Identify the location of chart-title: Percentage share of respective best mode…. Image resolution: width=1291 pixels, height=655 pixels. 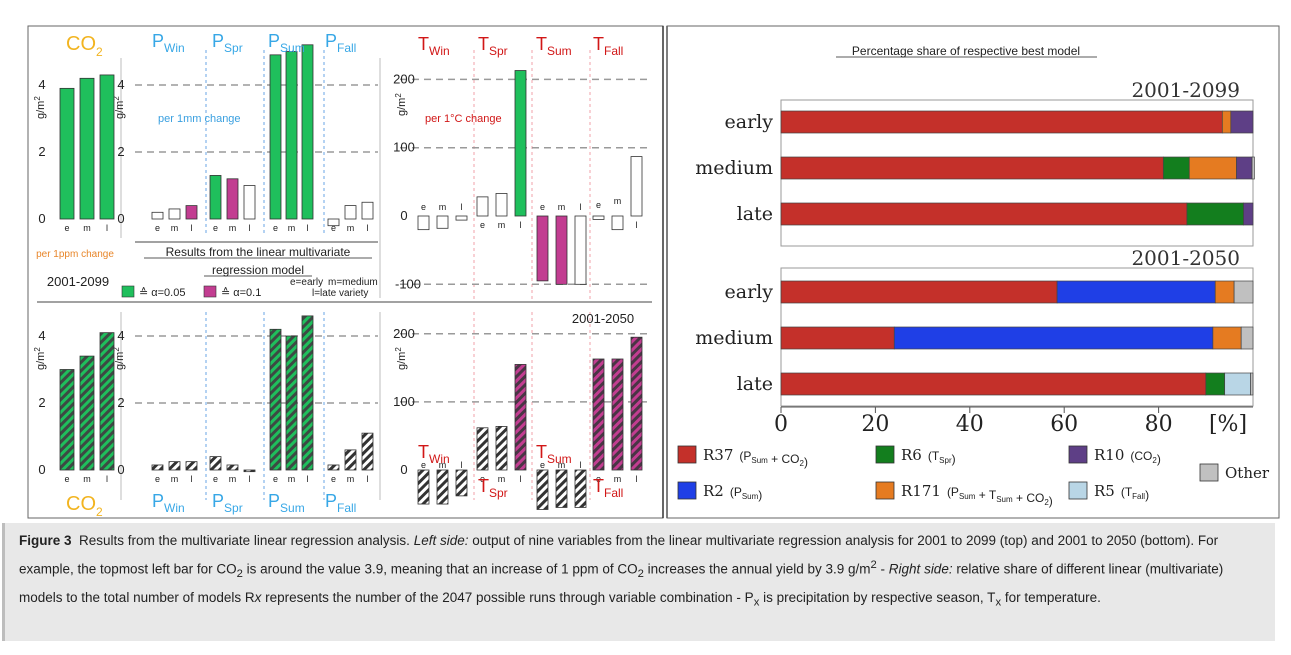
(966, 51).